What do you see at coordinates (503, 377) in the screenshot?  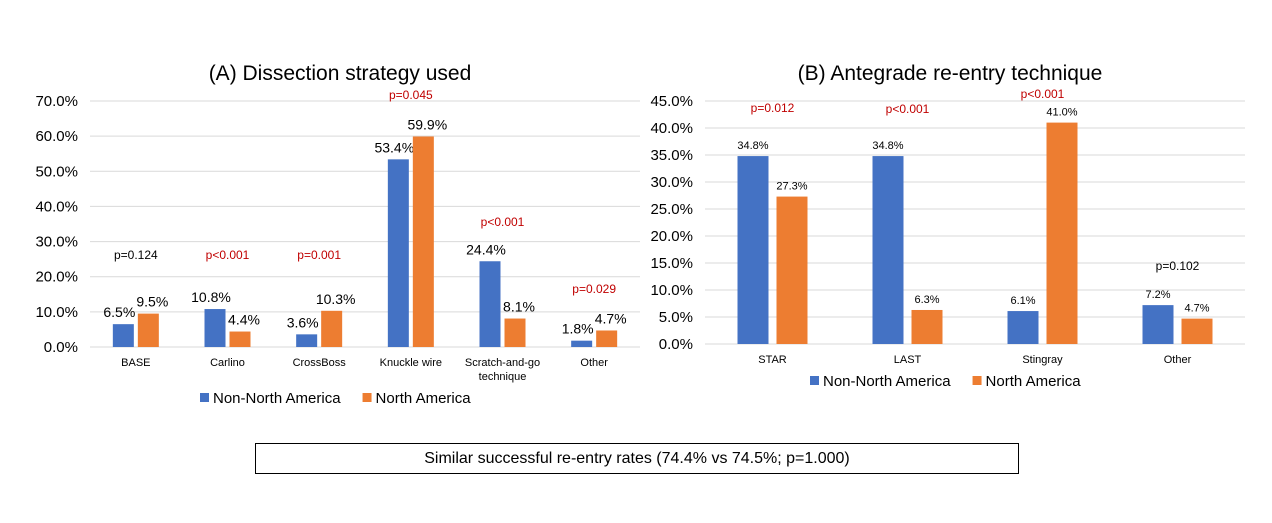 I see `x-tick-label: technique` at bounding box center [503, 377].